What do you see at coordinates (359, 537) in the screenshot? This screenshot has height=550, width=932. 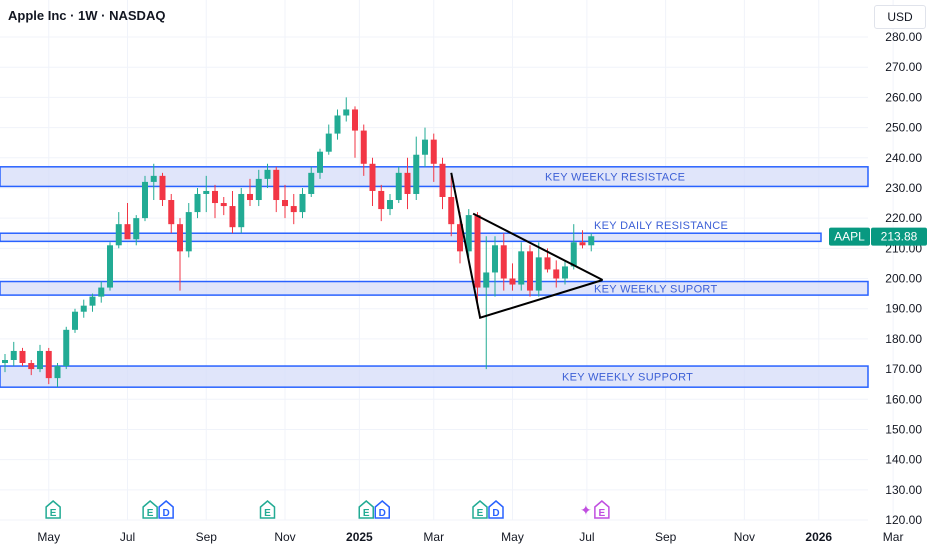 I see `time-tick-label: 2025` at bounding box center [359, 537].